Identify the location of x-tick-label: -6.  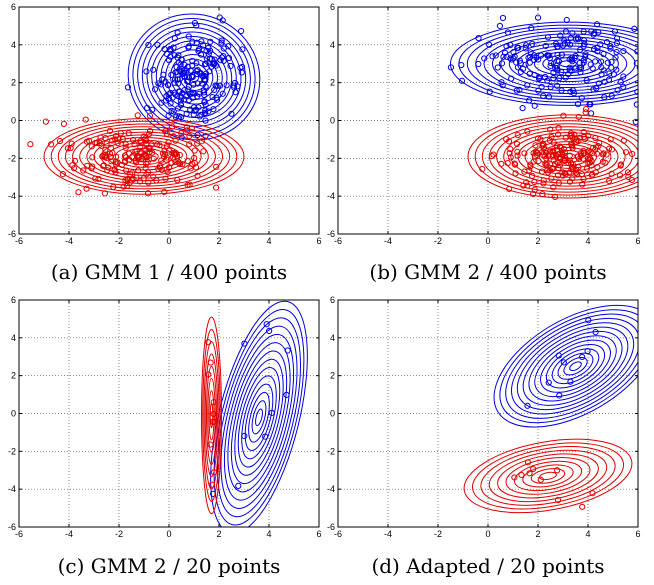
(19, 534).